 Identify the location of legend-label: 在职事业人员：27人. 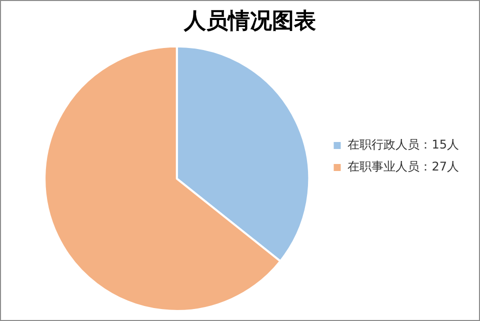
(404, 167).